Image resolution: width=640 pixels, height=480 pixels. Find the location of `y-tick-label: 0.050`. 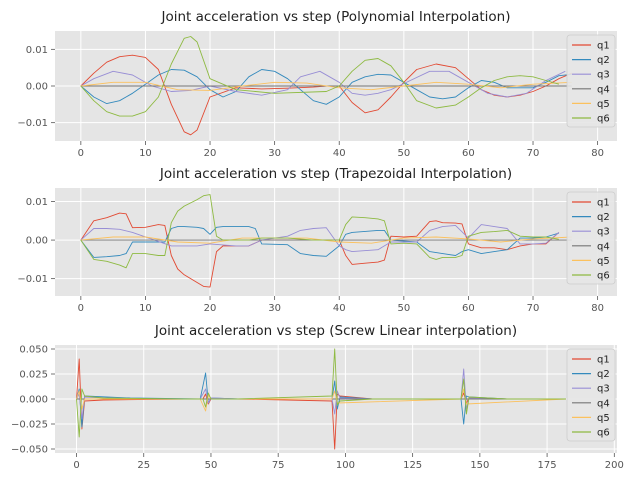

y-tick-label: 0.050 is located at coordinates (33, 350).